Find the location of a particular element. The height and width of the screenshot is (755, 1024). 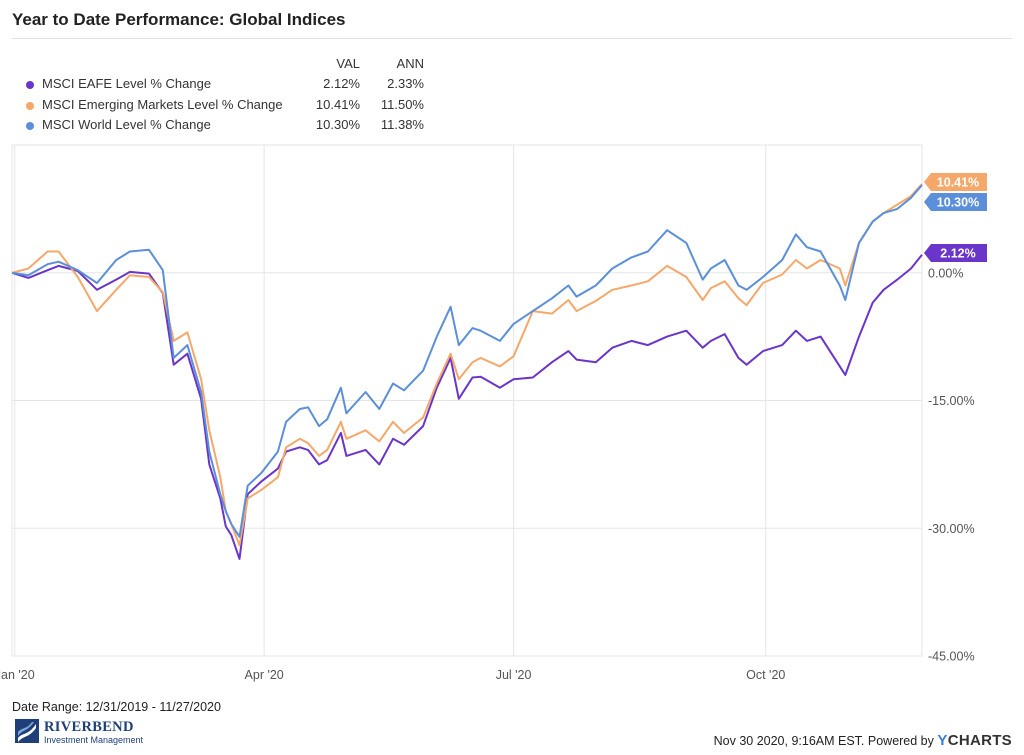

title-divider is located at coordinates (512, 38).